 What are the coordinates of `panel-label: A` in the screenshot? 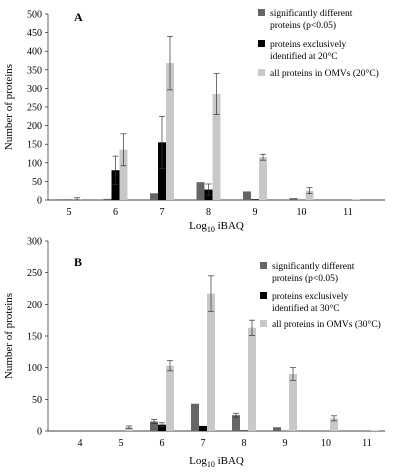 It's located at (78, 17).